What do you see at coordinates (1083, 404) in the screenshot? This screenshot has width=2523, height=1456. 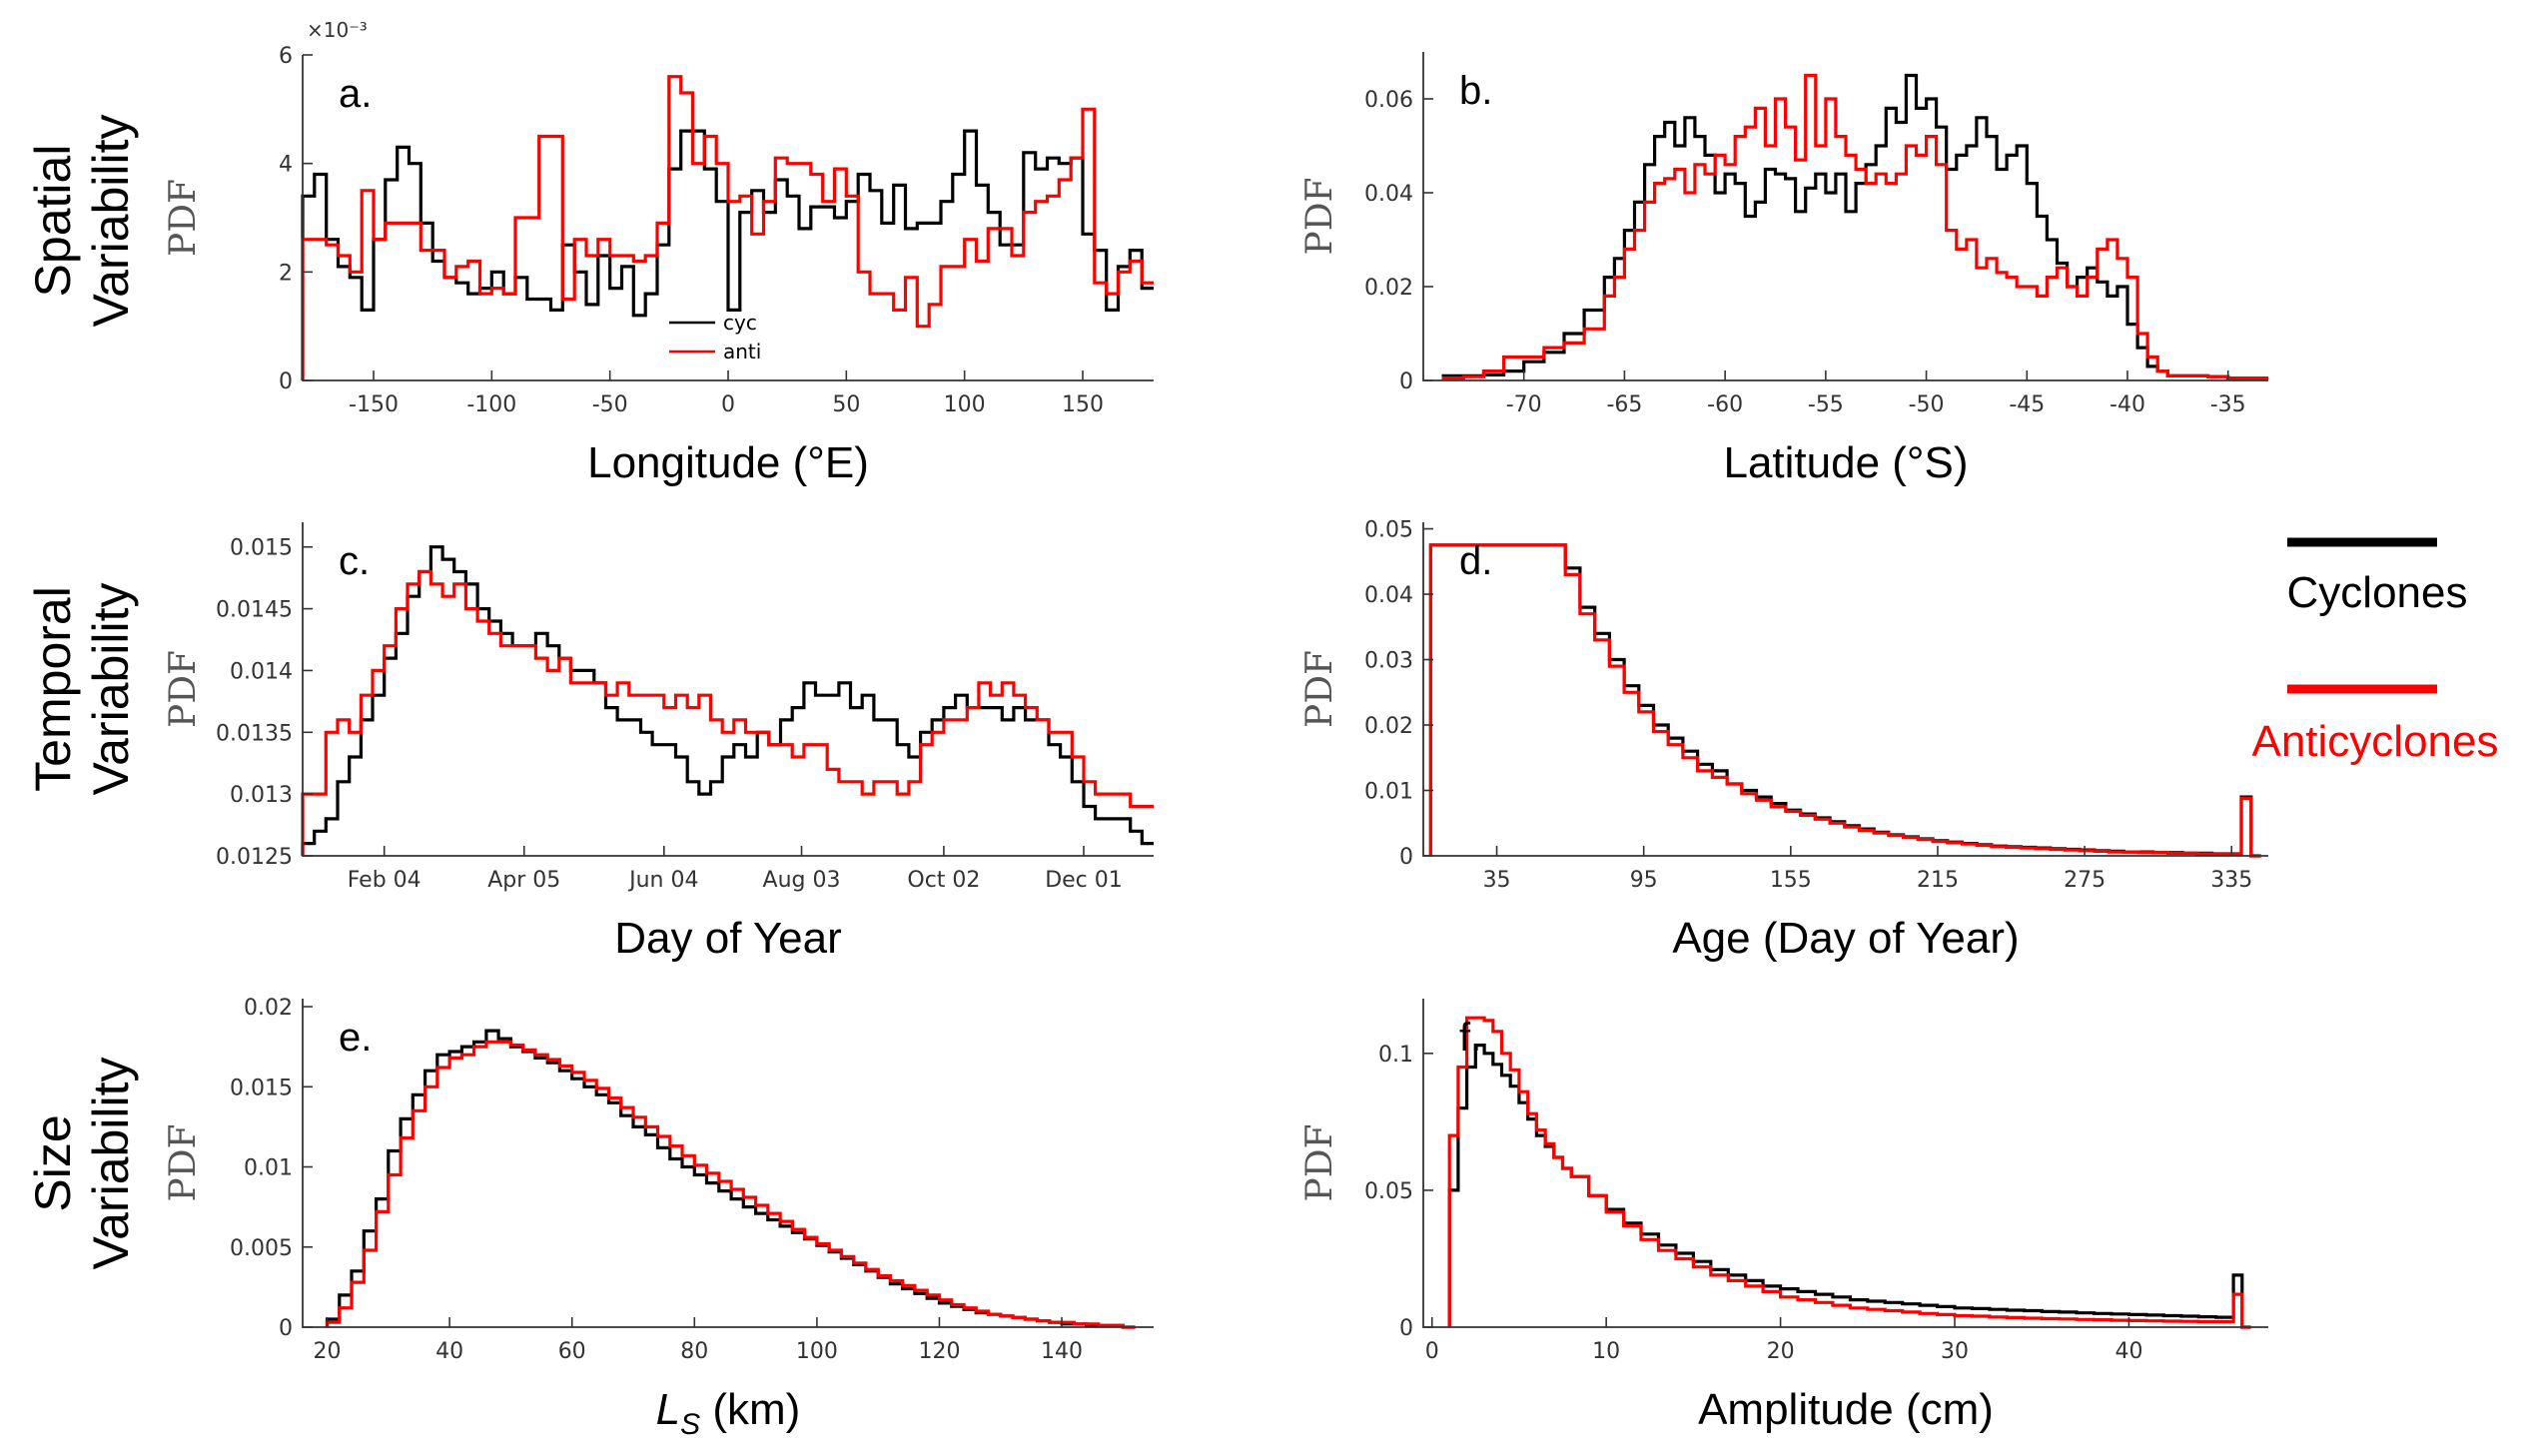 I see `x-tick-label: 150` at bounding box center [1083, 404].